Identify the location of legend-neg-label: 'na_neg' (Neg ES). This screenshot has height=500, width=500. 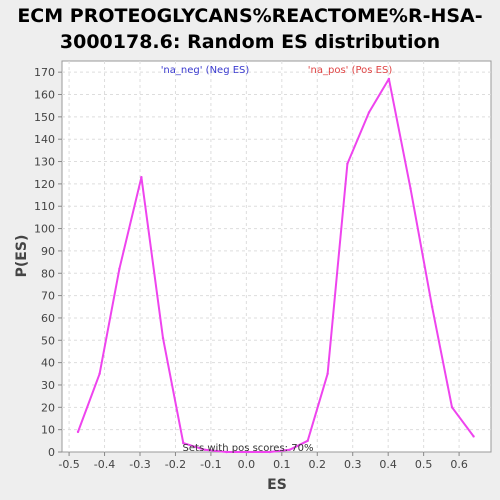
(205, 70).